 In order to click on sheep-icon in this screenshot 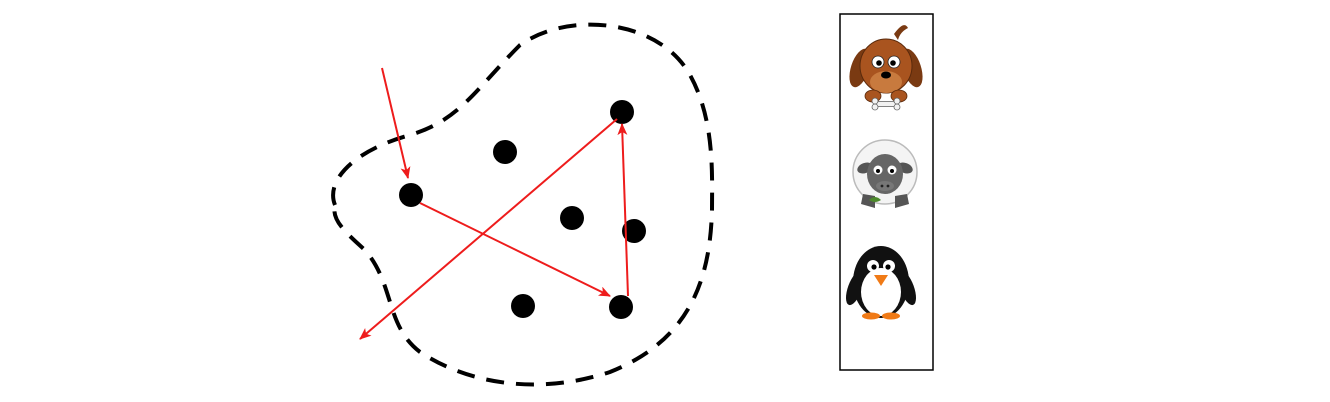, I will do `click(885, 173)`.